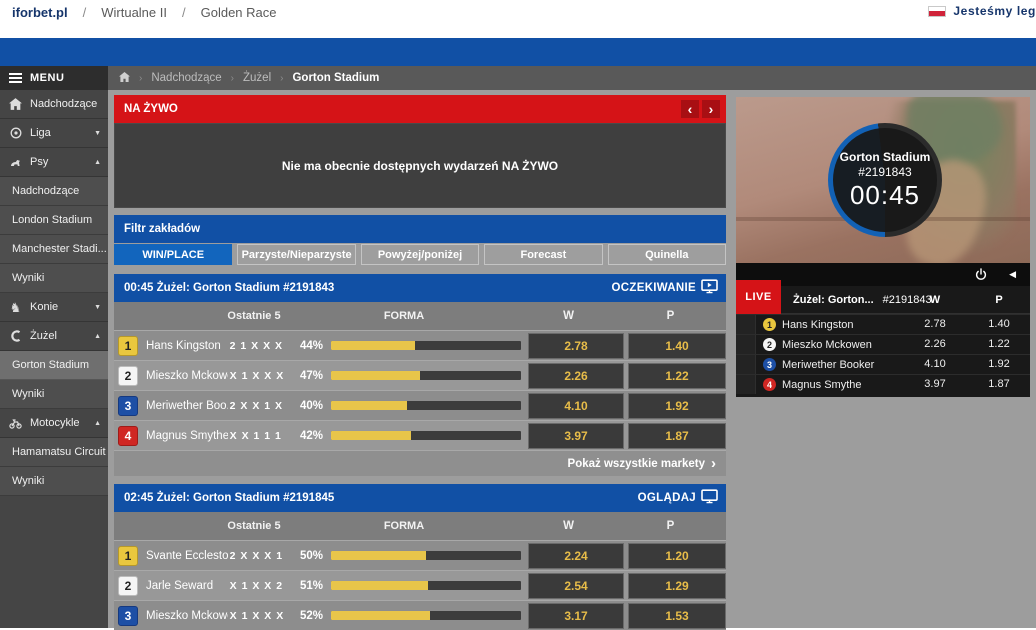 This screenshot has height=630, width=1036. Describe the element at coordinates (576, 615) in the screenshot. I see `odds-win-button: 3.17` at that location.